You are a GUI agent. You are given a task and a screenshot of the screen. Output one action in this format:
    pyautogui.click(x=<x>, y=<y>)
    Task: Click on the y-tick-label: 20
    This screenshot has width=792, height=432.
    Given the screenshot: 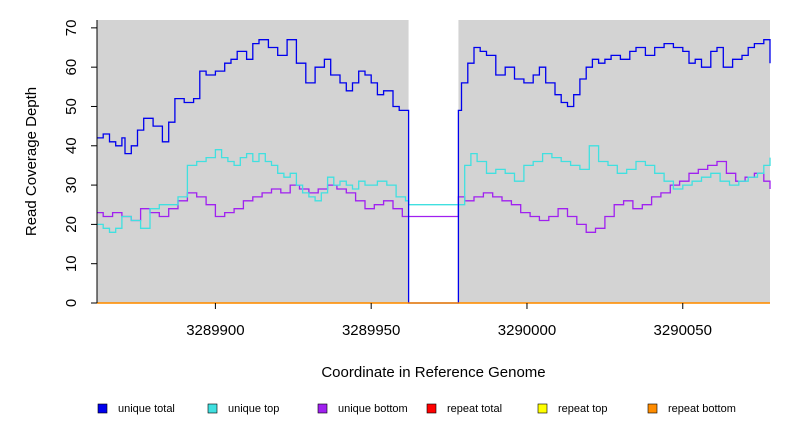 What is the action you would take?
    pyautogui.click(x=71, y=224)
    